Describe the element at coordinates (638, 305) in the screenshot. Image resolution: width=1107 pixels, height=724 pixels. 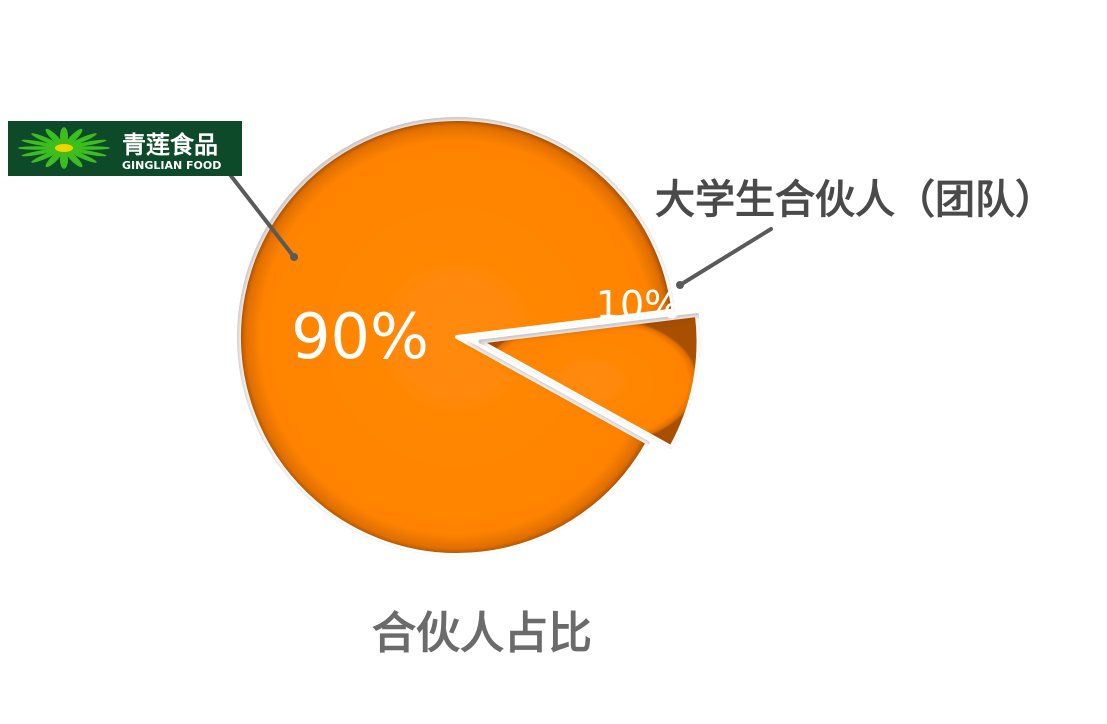
I see `data-label-10: 10%` at that location.